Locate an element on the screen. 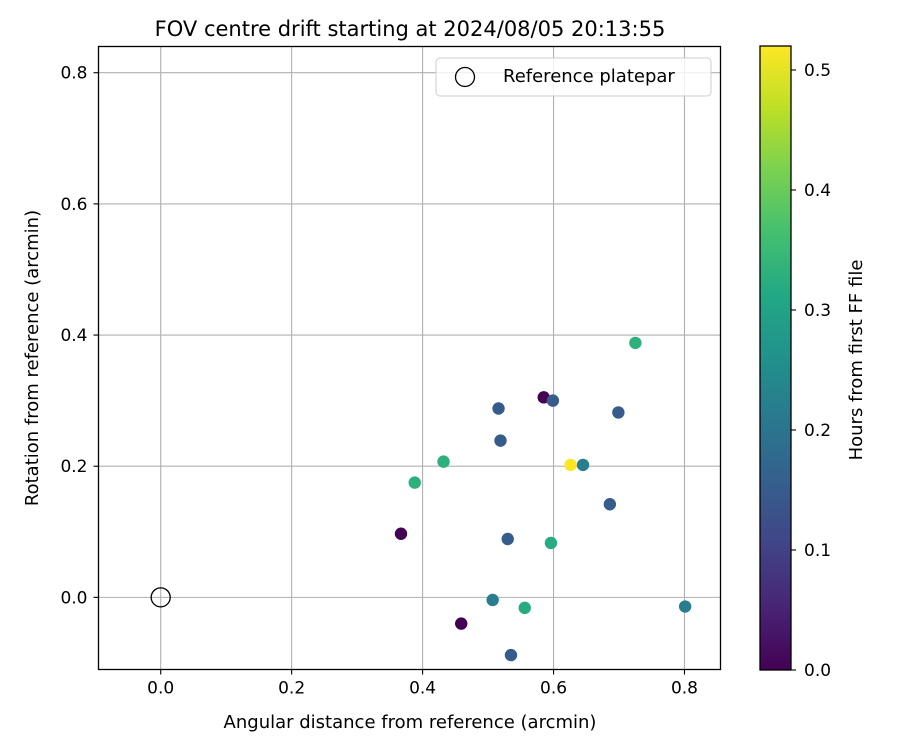 This screenshot has height=750, width=900. y-tick-label: 0.0 is located at coordinates (73, 598).